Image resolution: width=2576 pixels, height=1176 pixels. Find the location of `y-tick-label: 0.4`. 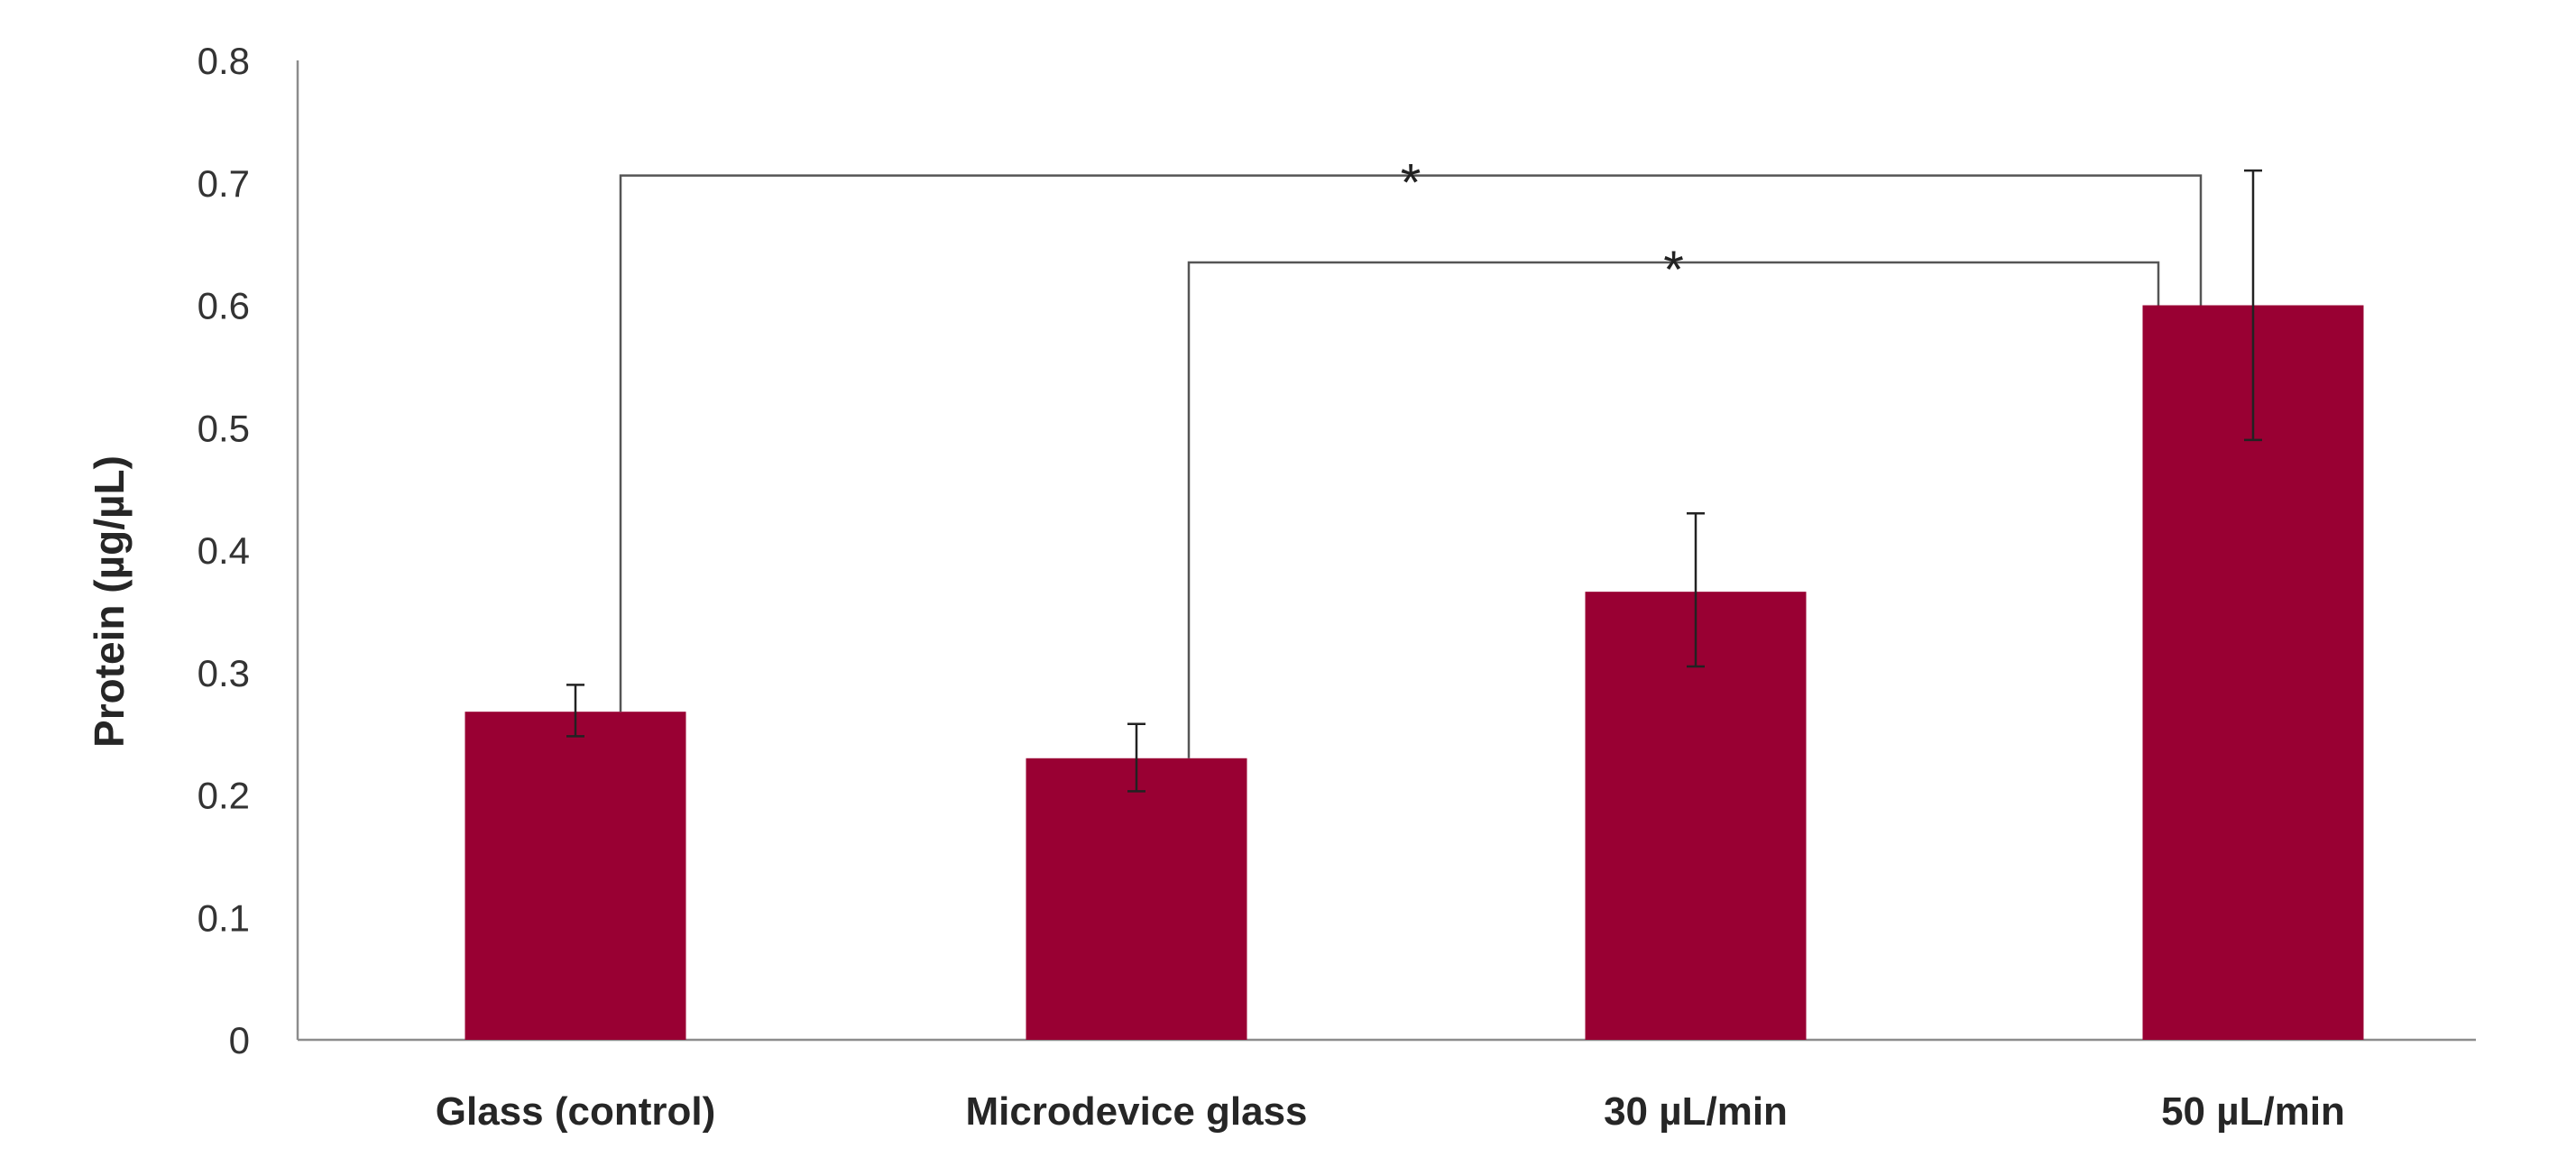

y-tick-label: 0.4 is located at coordinates (224, 550).